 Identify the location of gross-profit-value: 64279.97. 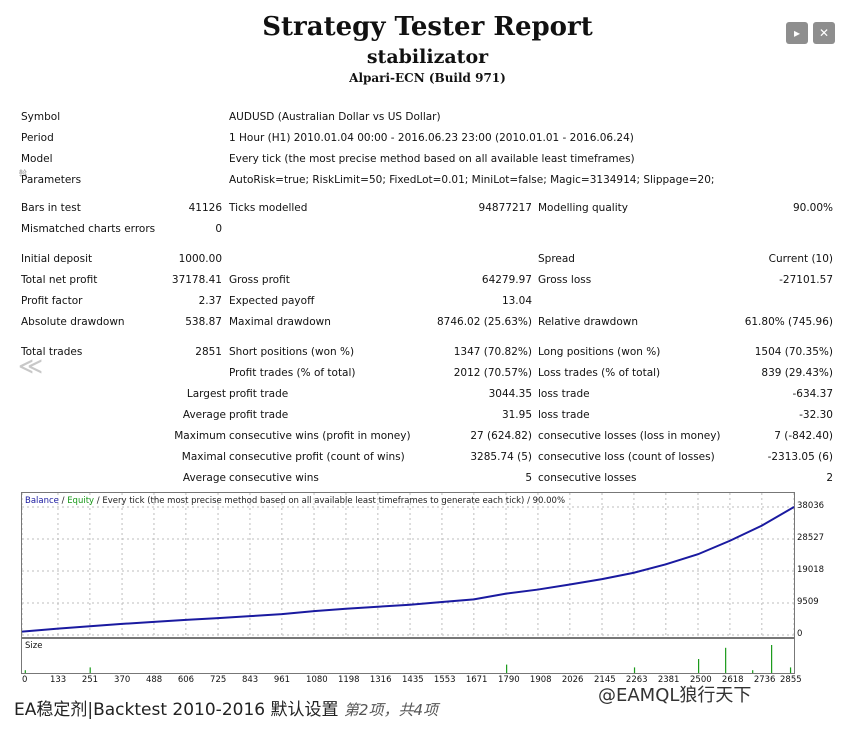
(506, 280).